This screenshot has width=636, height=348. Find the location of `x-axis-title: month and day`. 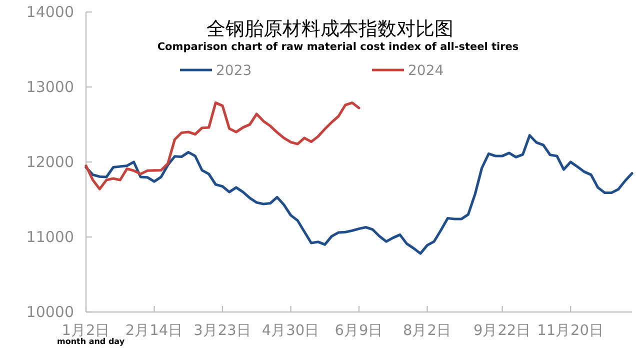

x-axis-title: month and day is located at coordinates (91, 341).